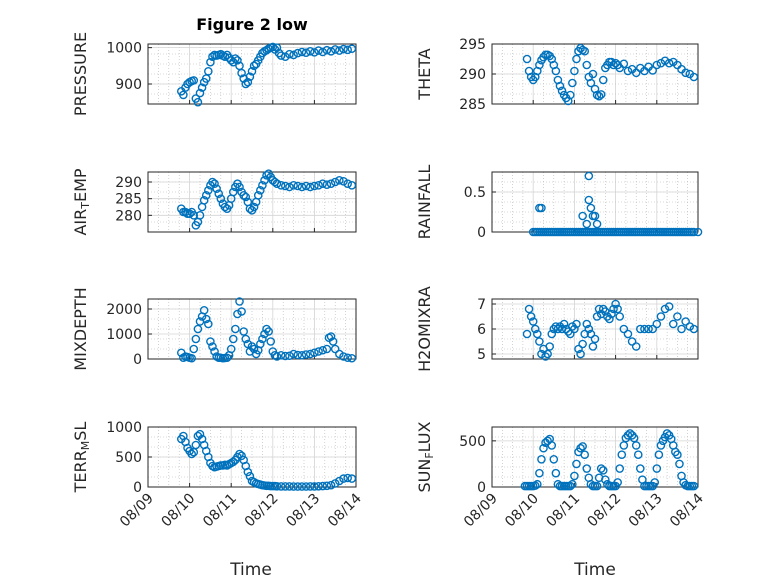  Describe the element at coordinates (128, 458) in the screenshot. I see `y-tick-label: 500` at that location.